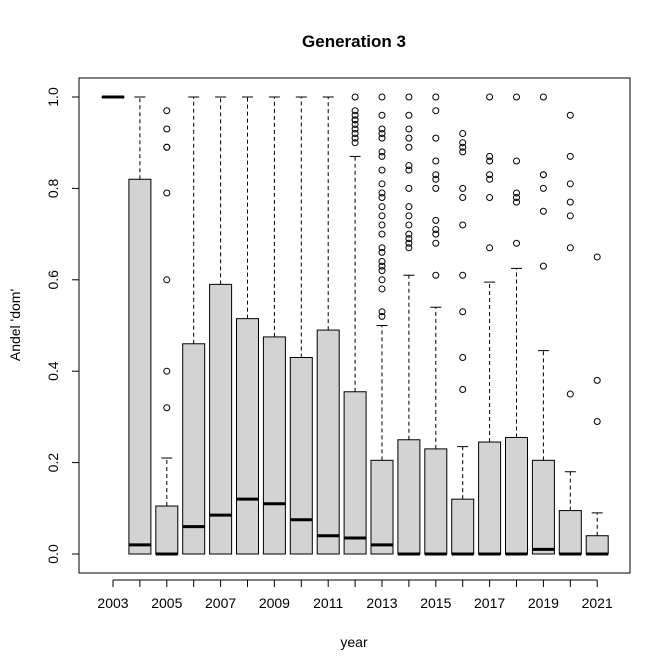 The height and width of the screenshot is (671, 672). What do you see at coordinates (221, 325) in the screenshot?
I see `box-2007` at bounding box center [221, 325].